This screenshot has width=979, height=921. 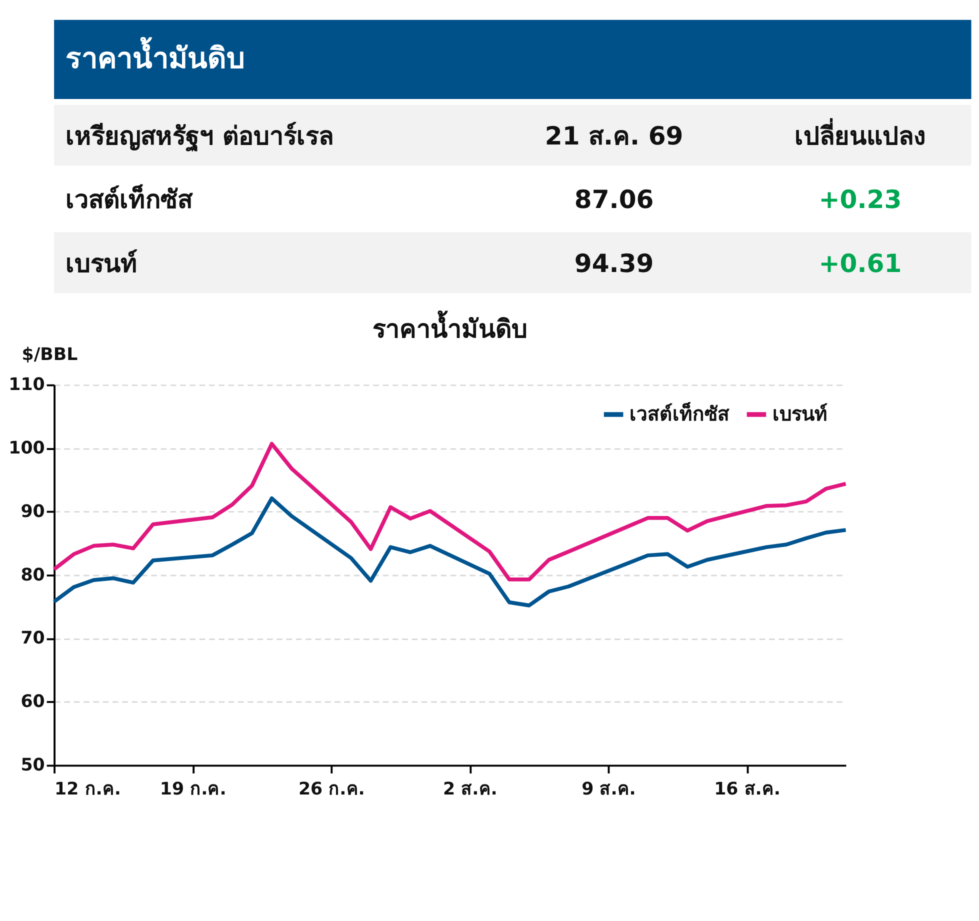 What do you see at coordinates (26, 385) in the screenshot?
I see `y-tick-label: 110` at bounding box center [26, 385].